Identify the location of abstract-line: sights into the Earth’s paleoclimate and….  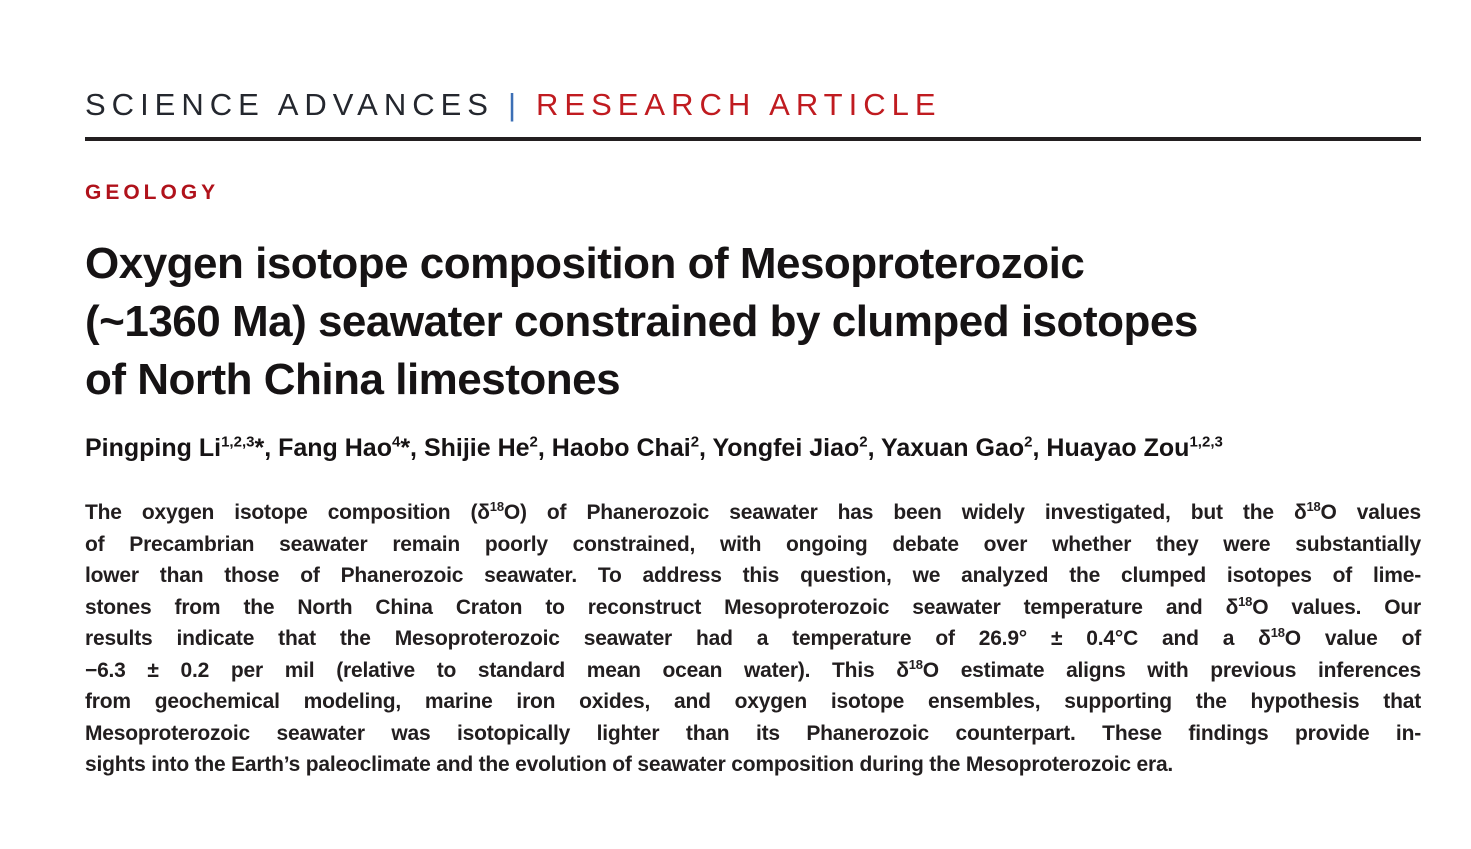
(629, 764).